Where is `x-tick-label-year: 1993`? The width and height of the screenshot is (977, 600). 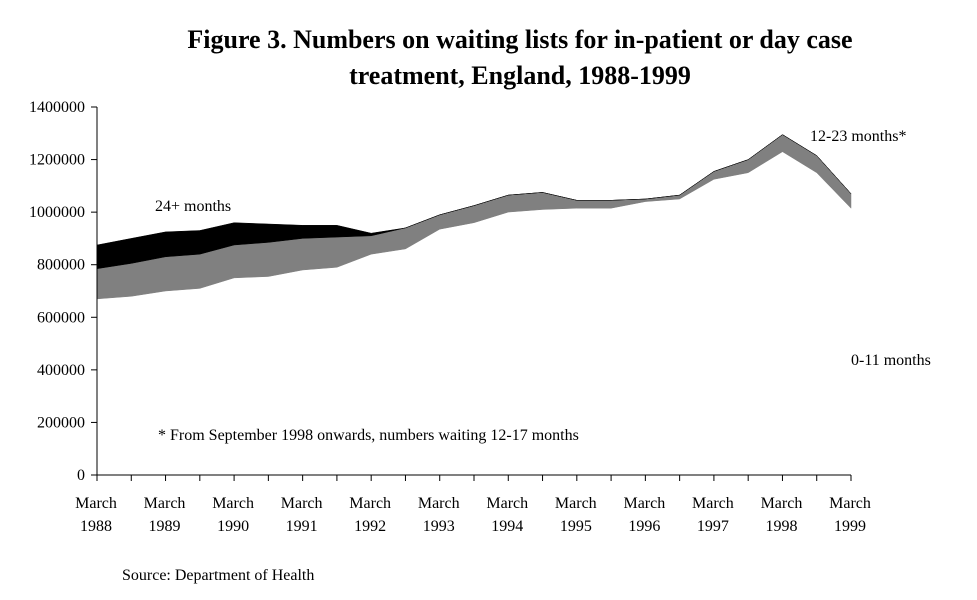
x-tick-label-year: 1993 is located at coordinates (439, 526).